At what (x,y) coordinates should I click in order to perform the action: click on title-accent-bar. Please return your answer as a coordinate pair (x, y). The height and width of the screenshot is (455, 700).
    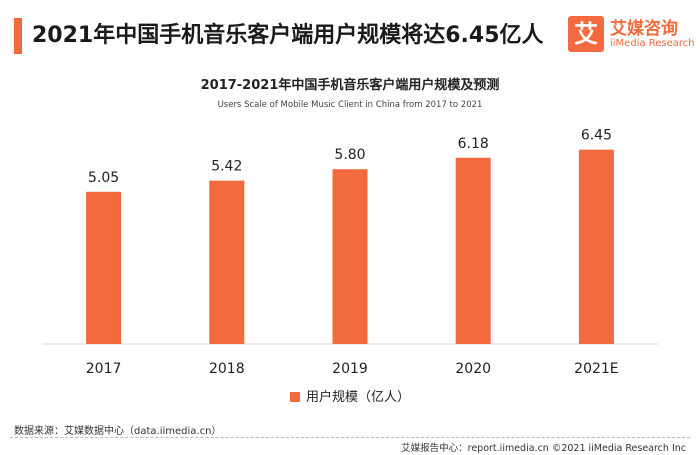
    Looking at the image, I should click on (18, 36).